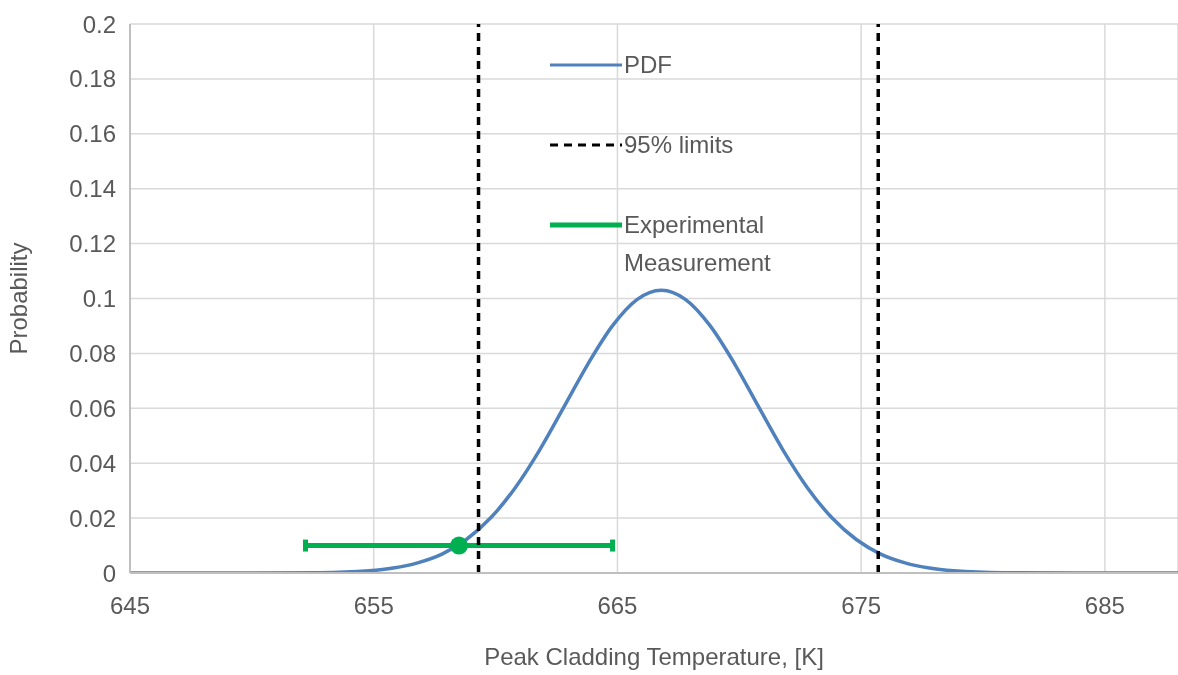 The height and width of the screenshot is (675, 1178). I want to click on y-tick-label: 0.2, so click(99, 24).